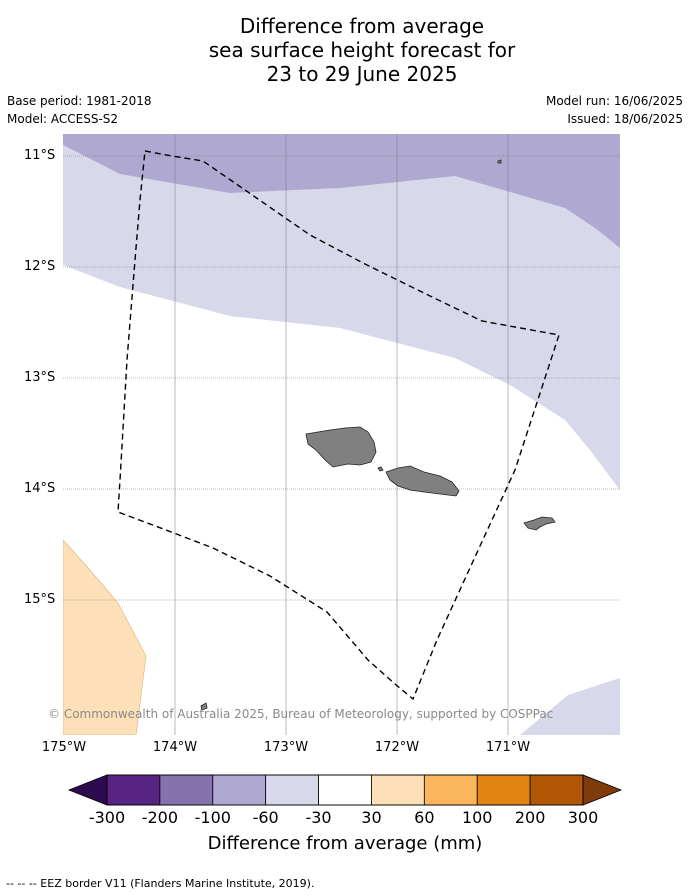  I want to click on lat-label-13s: 13°S, so click(40, 377).